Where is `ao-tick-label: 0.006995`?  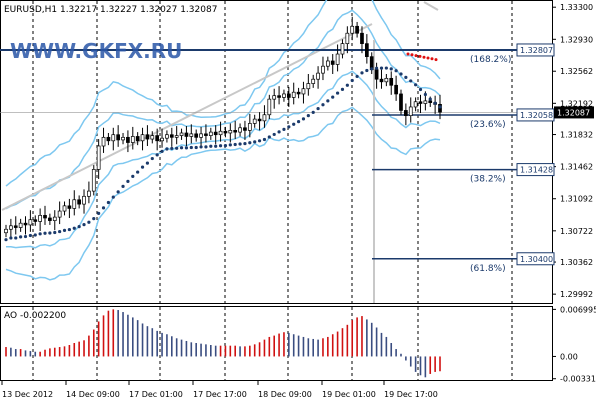 ao-tick-label: 0.006995 is located at coordinates (578, 309).